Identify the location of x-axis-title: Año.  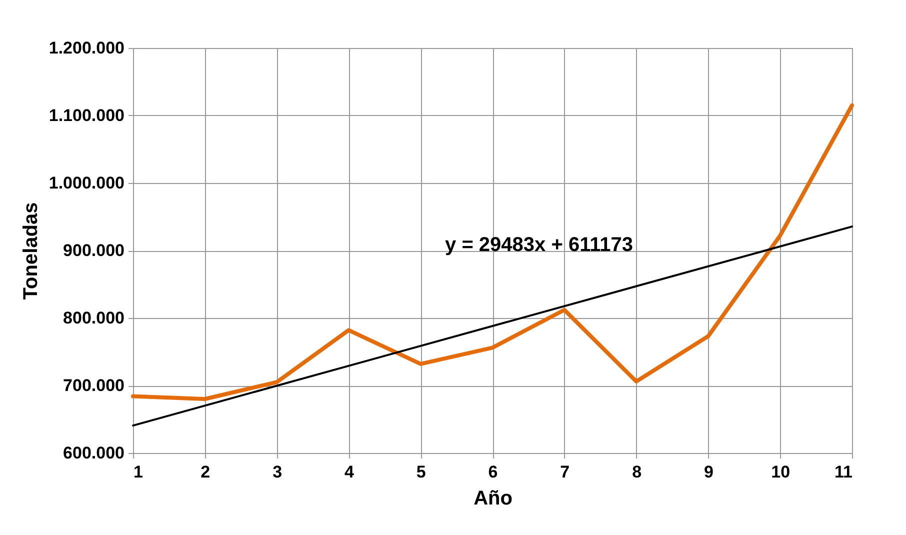
(493, 499).